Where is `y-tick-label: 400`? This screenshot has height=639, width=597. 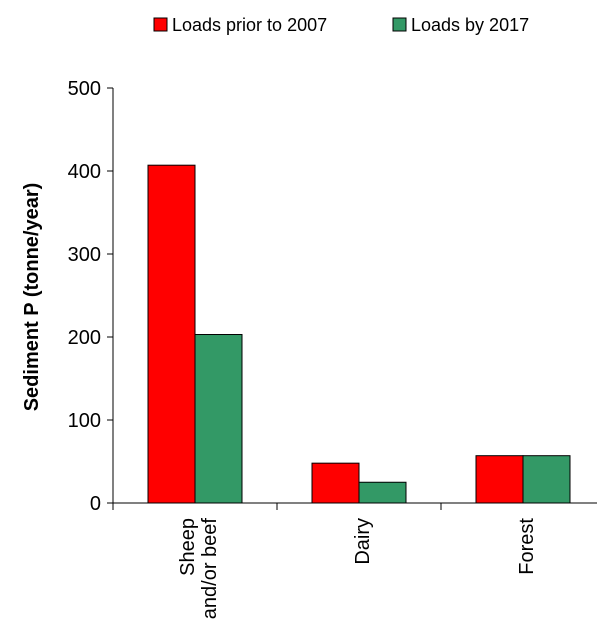
y-tick-label: 400 is located at coordinates (84, 172).